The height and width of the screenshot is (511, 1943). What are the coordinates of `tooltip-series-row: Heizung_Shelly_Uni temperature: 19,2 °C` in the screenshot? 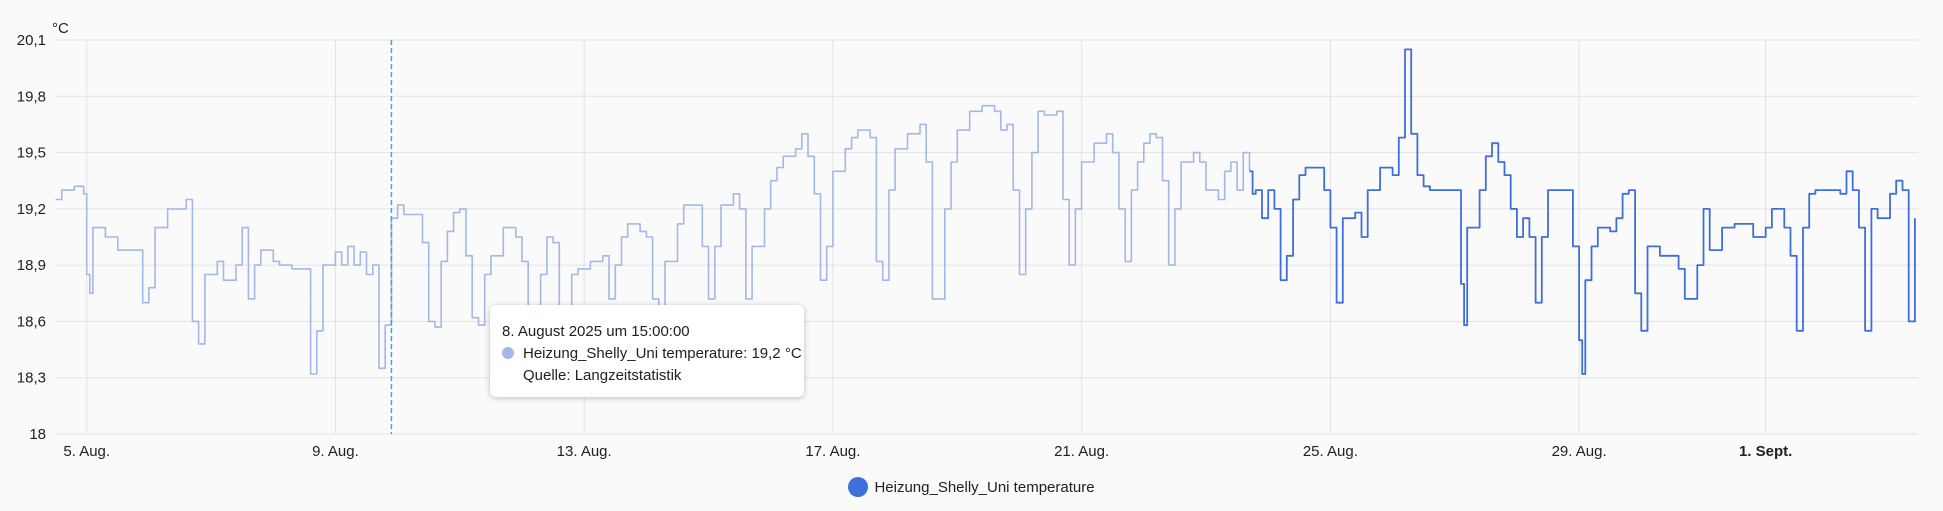 It's located at (652, 354).